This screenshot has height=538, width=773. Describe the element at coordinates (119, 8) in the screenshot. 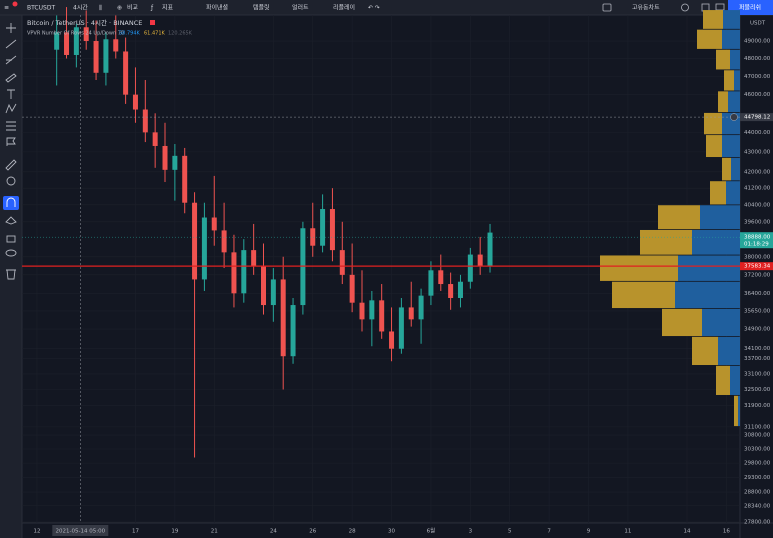

I see `compare-icon: ⊕` at that location.